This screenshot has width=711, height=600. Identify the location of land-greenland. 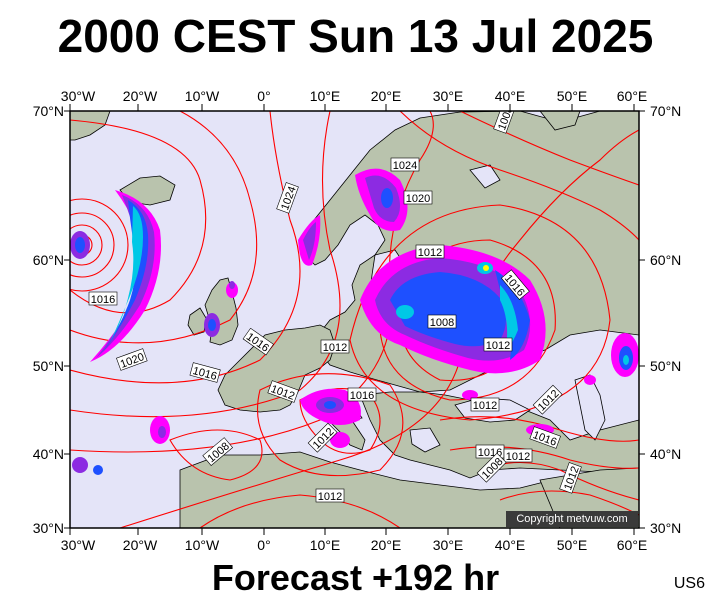
(90, 126).